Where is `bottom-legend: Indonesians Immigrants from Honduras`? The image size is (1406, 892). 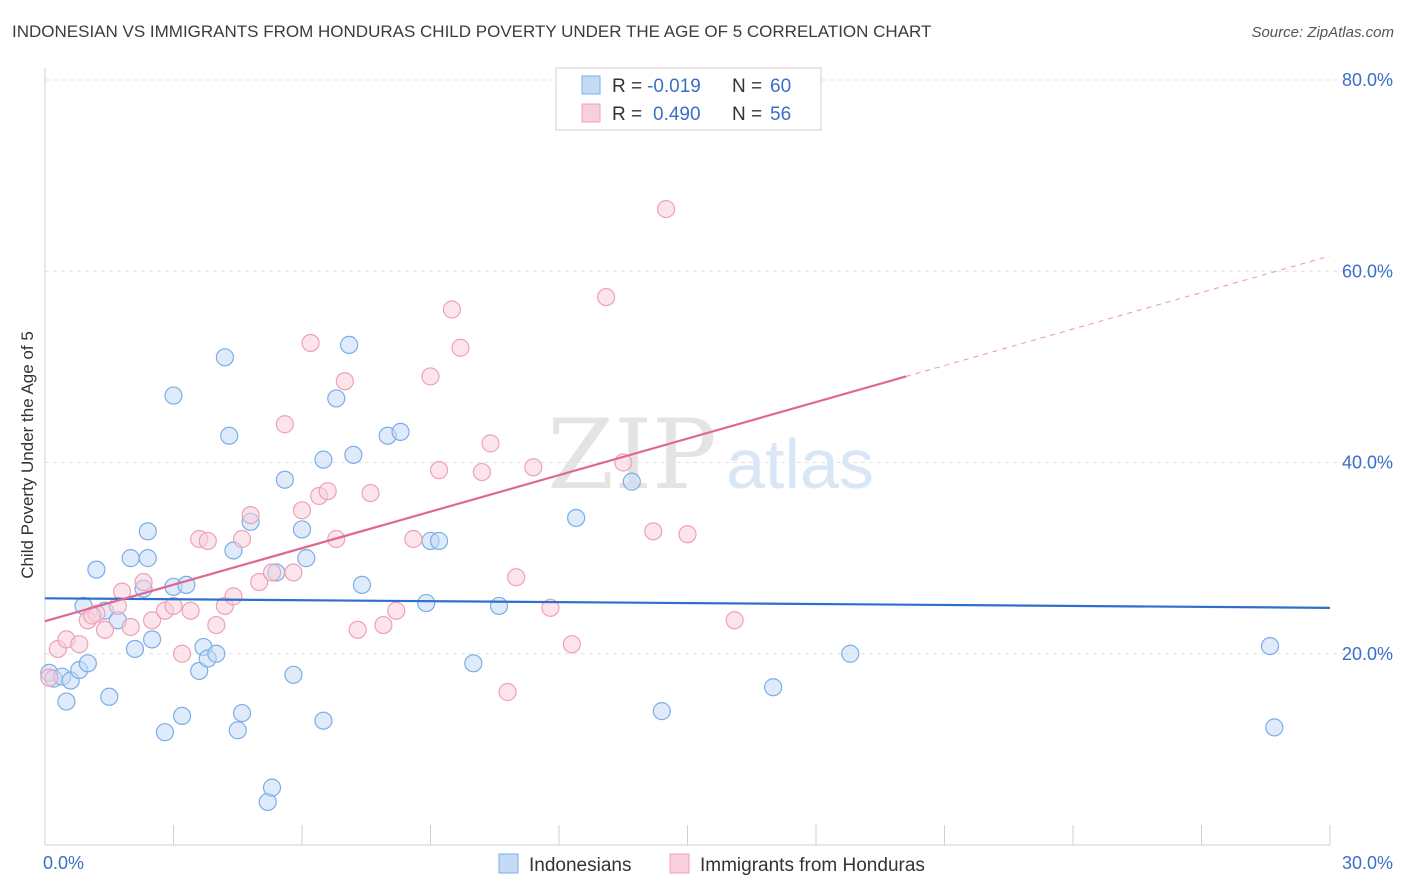
bottom-legend: Indonesians Immigrants from Honduras is located at coordinates (711, 864).